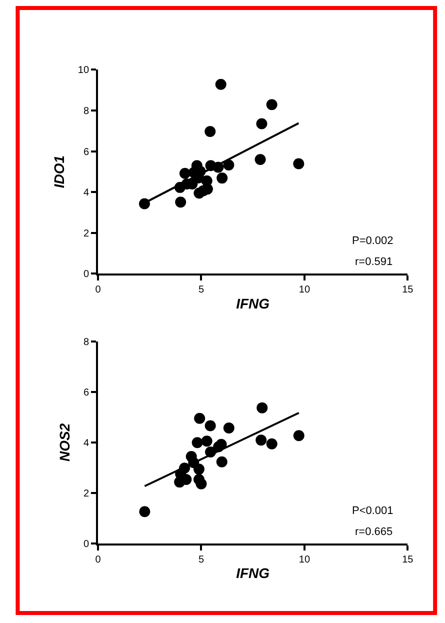 The image size is (445, 623). What do you see at coordinates (374, 262) in the screenshot?
I see `annotation: r=0.591` at bounding box center [374, 262].